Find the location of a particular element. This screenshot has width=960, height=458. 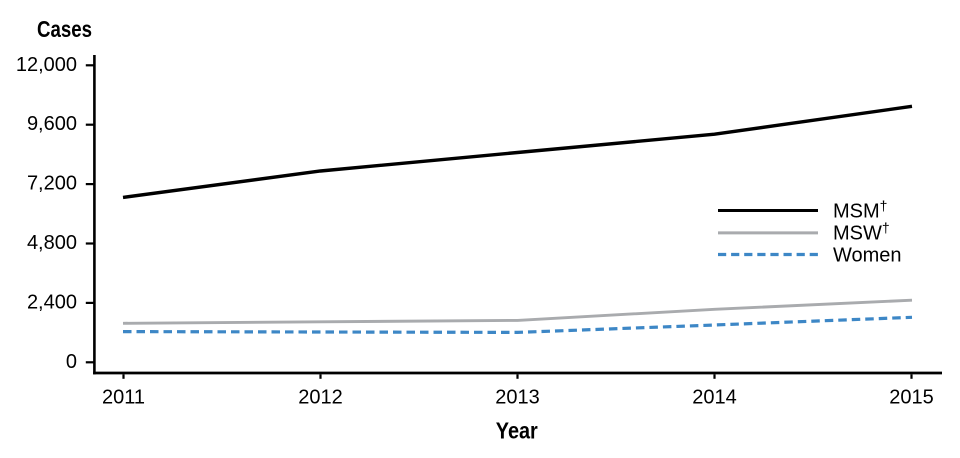

svg-text: Cases is located at coordinates (64, 29).